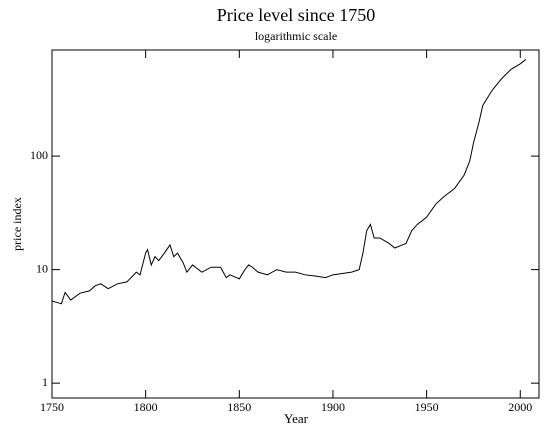 The width and height of the screenshot is (555, 441). What do you see at coordinates (45, 382) in the screenshot?
I see `y-tick-label: 1` at bounding box center [45, 382].